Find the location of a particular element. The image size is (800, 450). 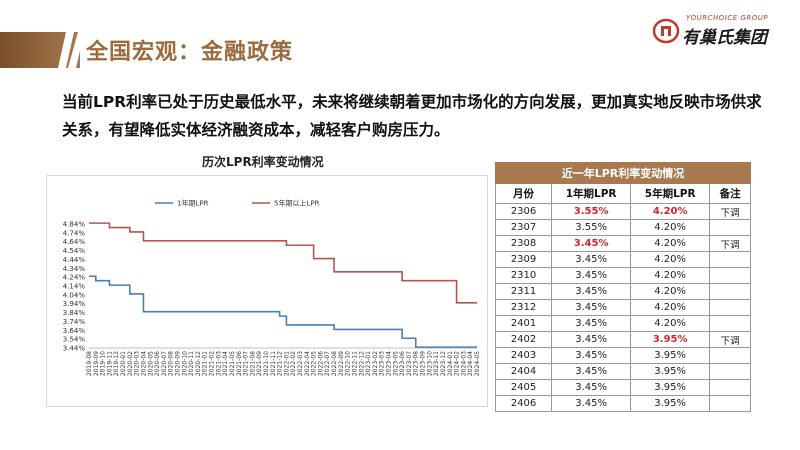

x-tick-label: 2020-02 is located at coordinates (130, 363).